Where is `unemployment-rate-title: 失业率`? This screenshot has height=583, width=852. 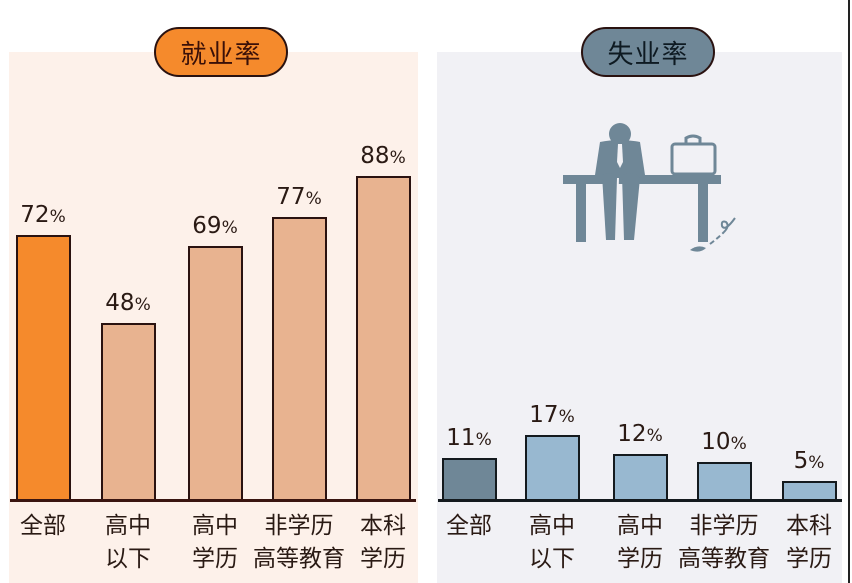
unemployment-rate-title: 失业率 is located at coordinates (648, 52).